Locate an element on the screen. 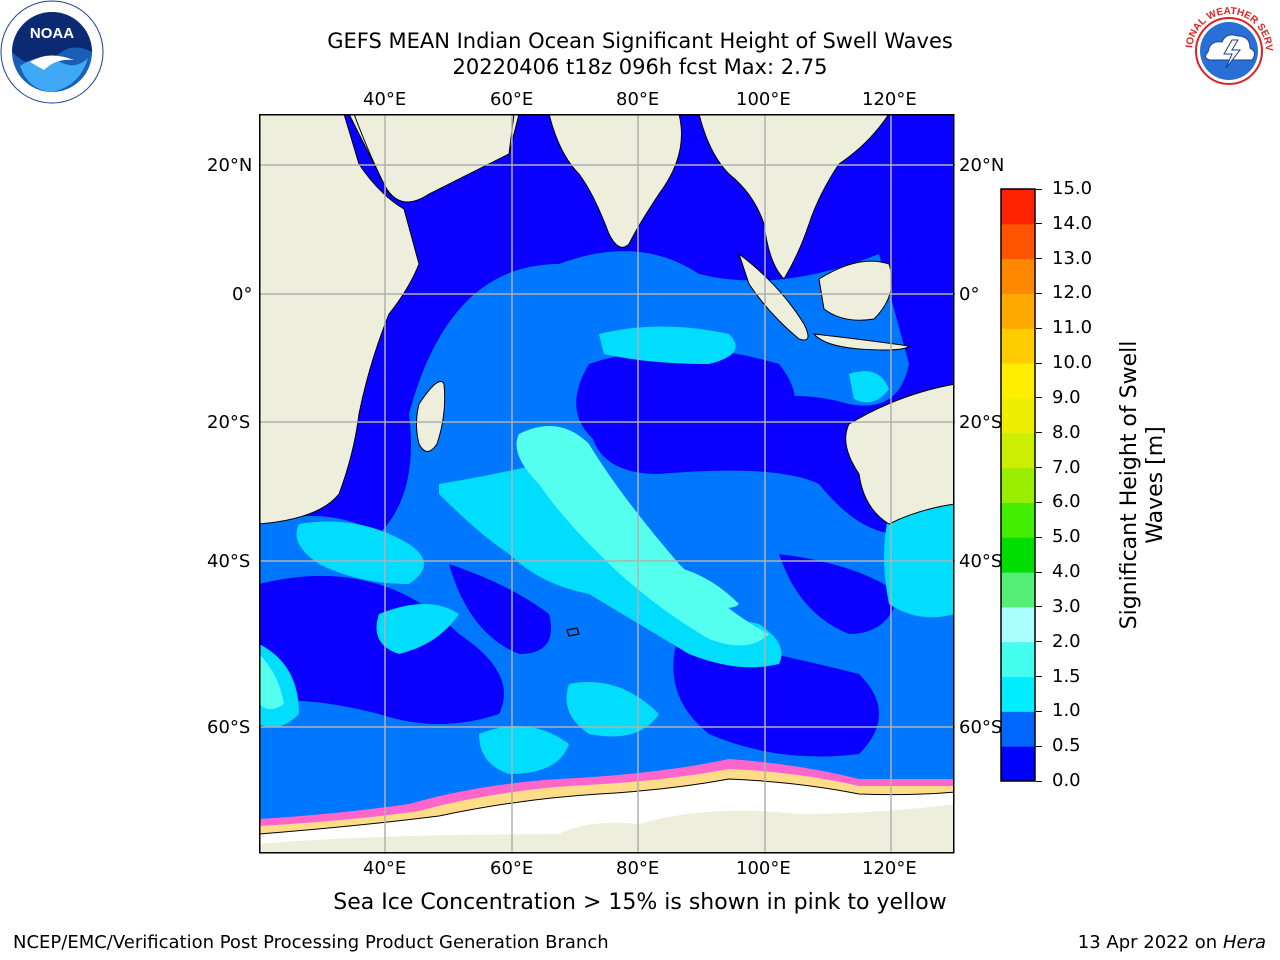 Image resolution: width=1280 pixels, height=960 pixels. colorbar-tick-label: 6.0 is located at coordinates (1066, 502).